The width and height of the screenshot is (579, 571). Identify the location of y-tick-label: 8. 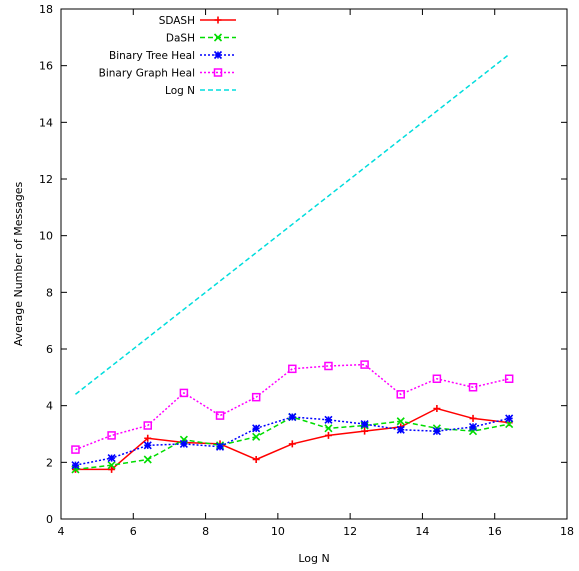
(49, 292).